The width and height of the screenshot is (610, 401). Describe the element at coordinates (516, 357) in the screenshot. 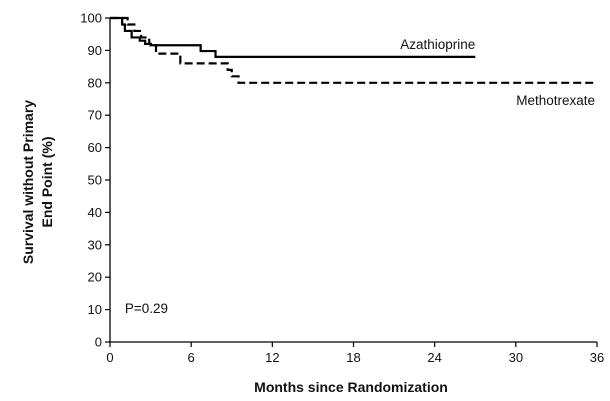

I see `x-tick-label: 30` at that location.